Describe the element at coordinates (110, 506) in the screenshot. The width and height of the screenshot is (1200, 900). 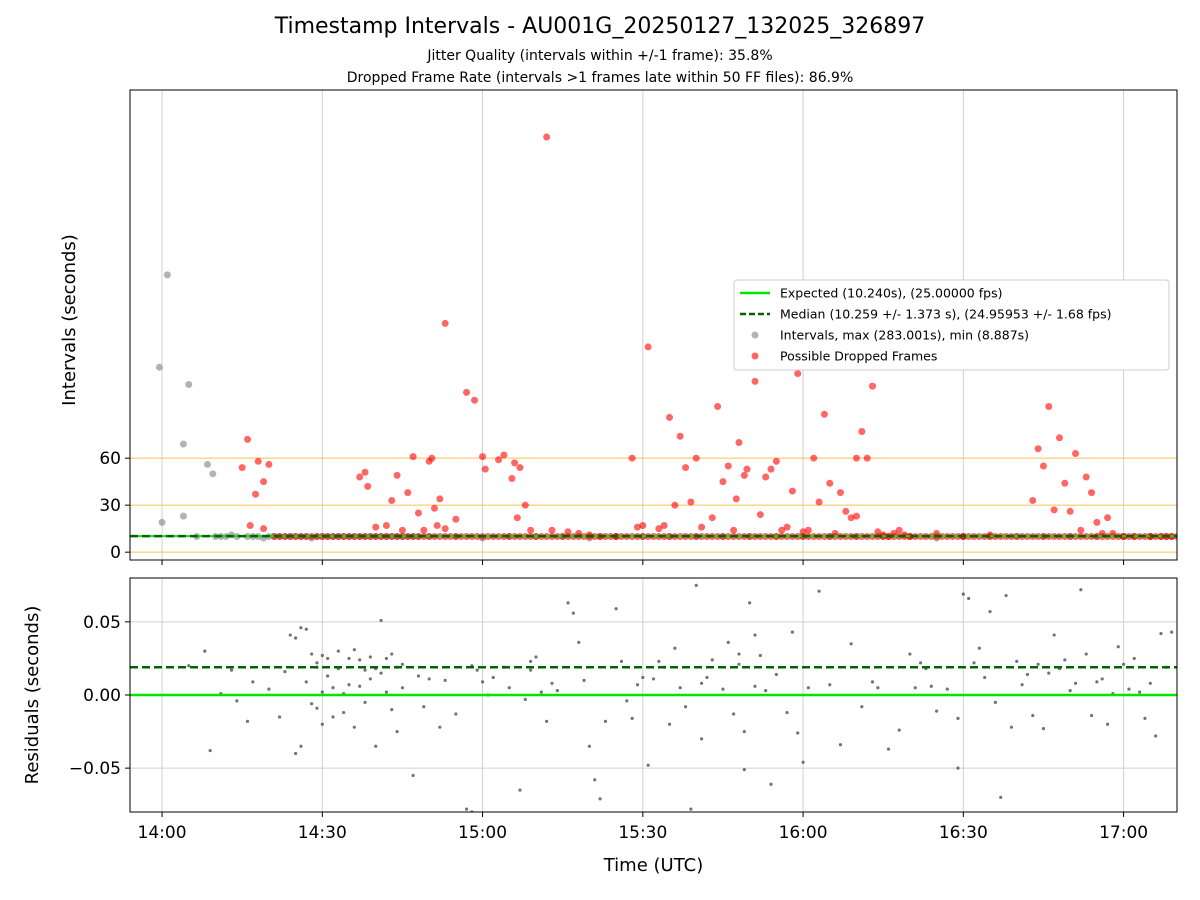
I see `intervals-y-tick-label: 30` at that location.